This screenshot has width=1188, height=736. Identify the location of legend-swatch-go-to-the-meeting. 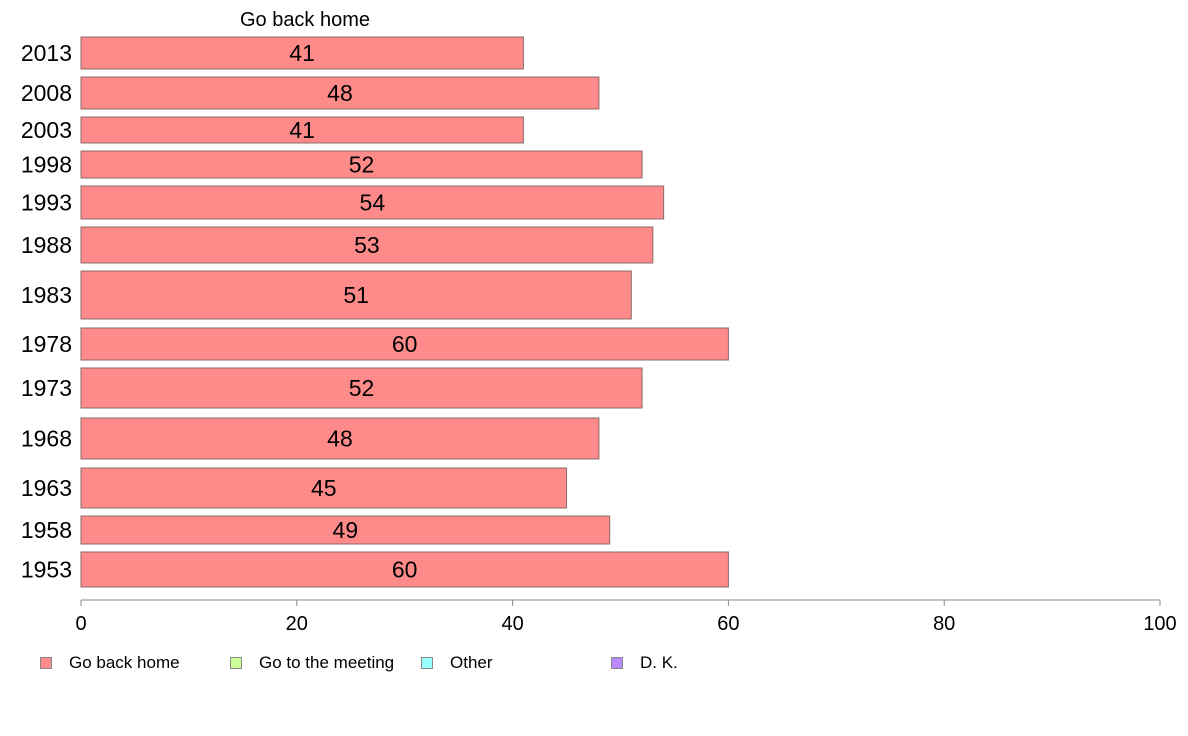
(236, 663).